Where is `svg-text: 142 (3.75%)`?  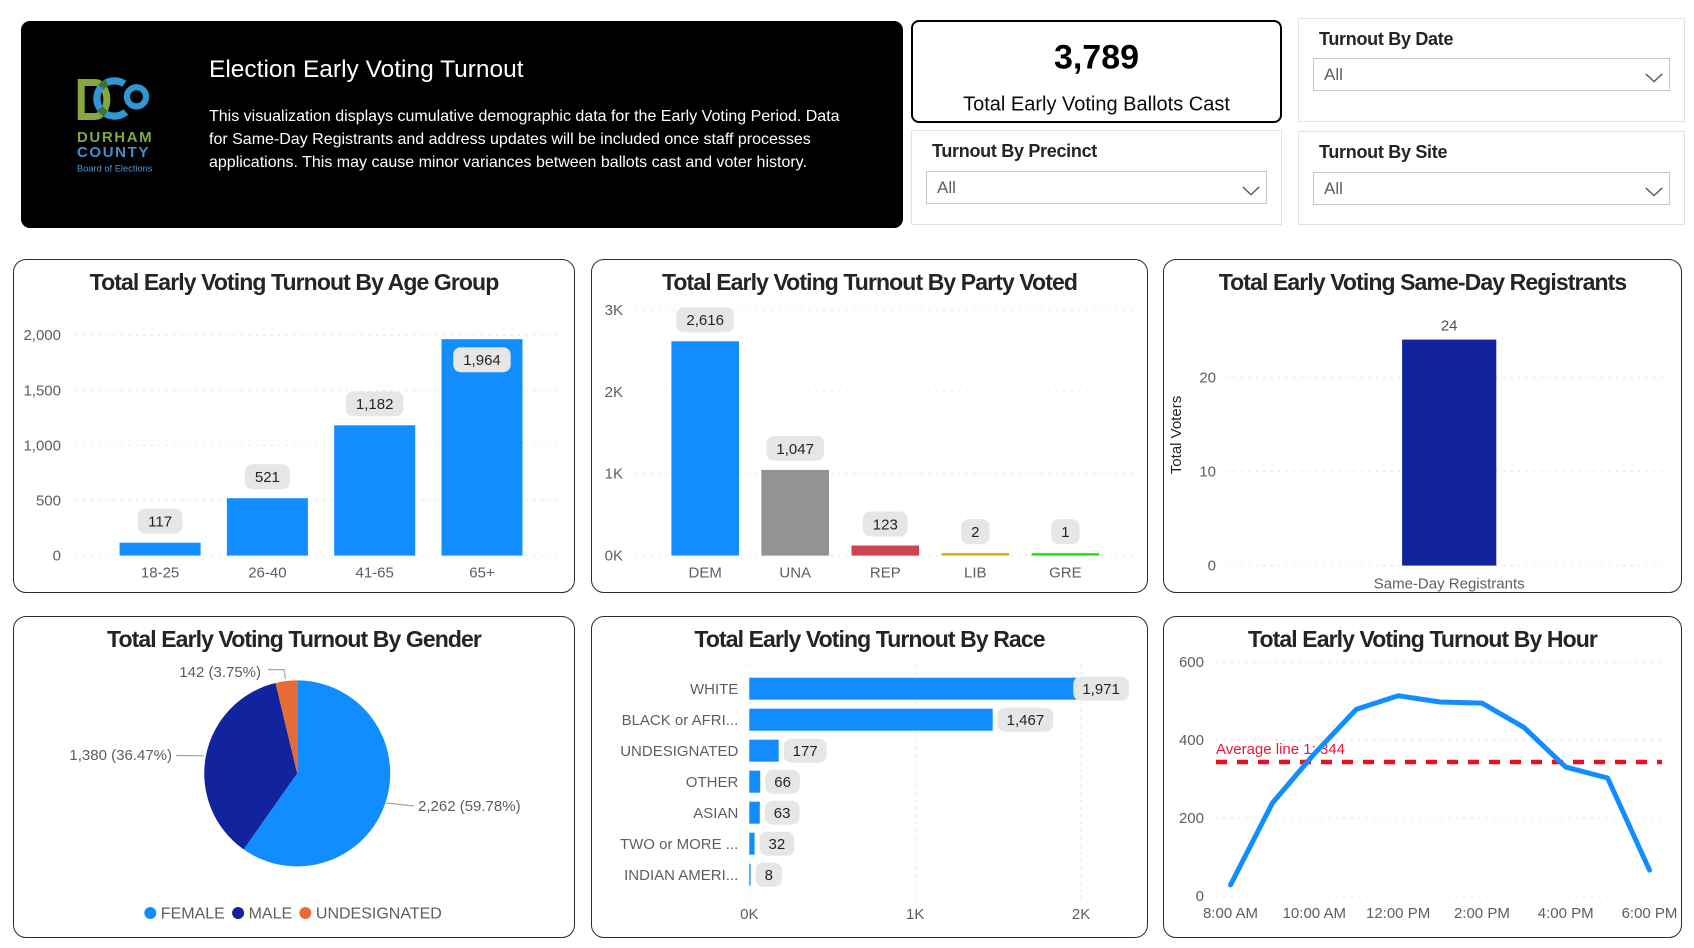 svg-text: 142 (3.75%) is located at coordinates (220, 672).